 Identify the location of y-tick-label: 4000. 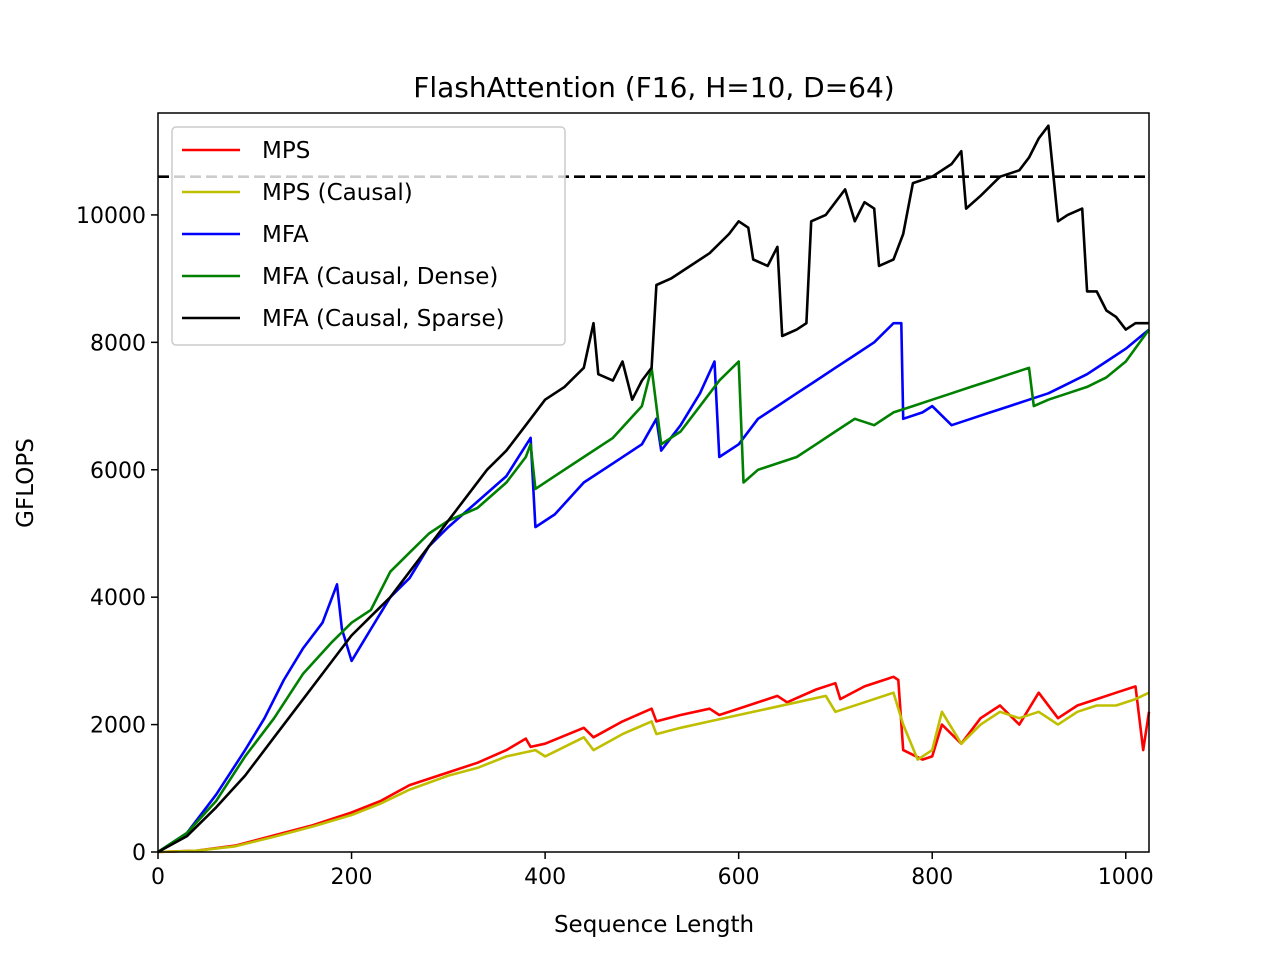
(118, 598).